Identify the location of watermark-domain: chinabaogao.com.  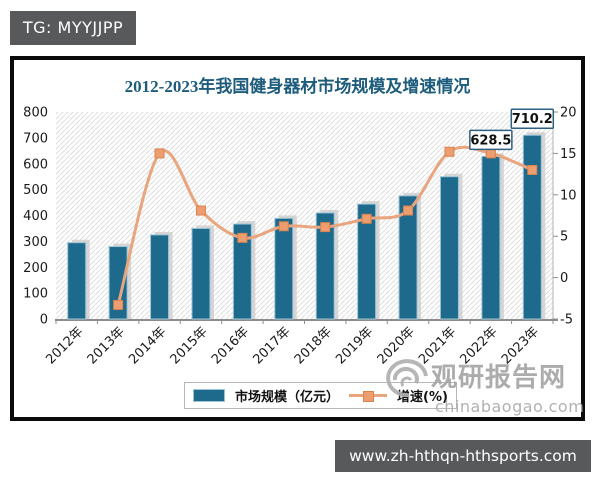
(510, 406).